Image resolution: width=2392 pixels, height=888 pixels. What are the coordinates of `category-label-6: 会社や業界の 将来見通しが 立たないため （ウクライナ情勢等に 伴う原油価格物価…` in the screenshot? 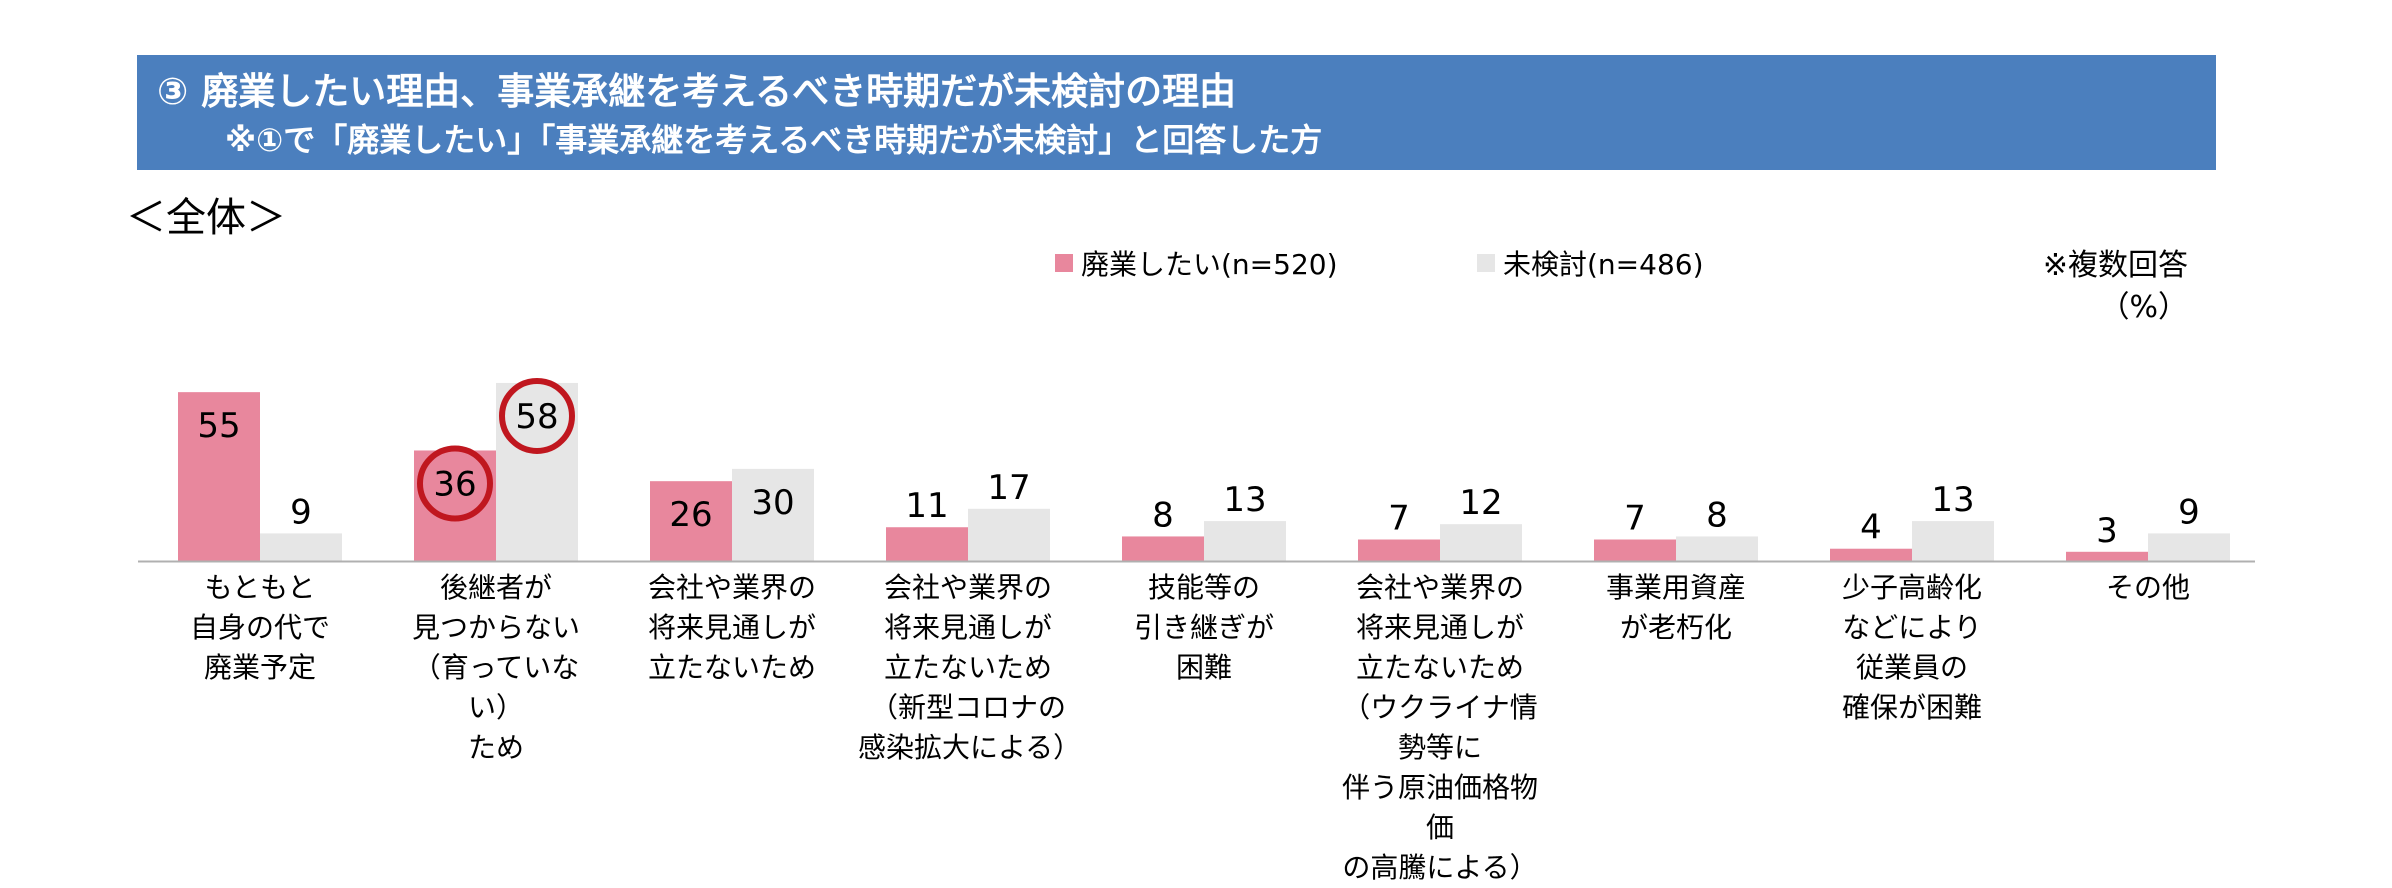 It's located at (1439, 727).